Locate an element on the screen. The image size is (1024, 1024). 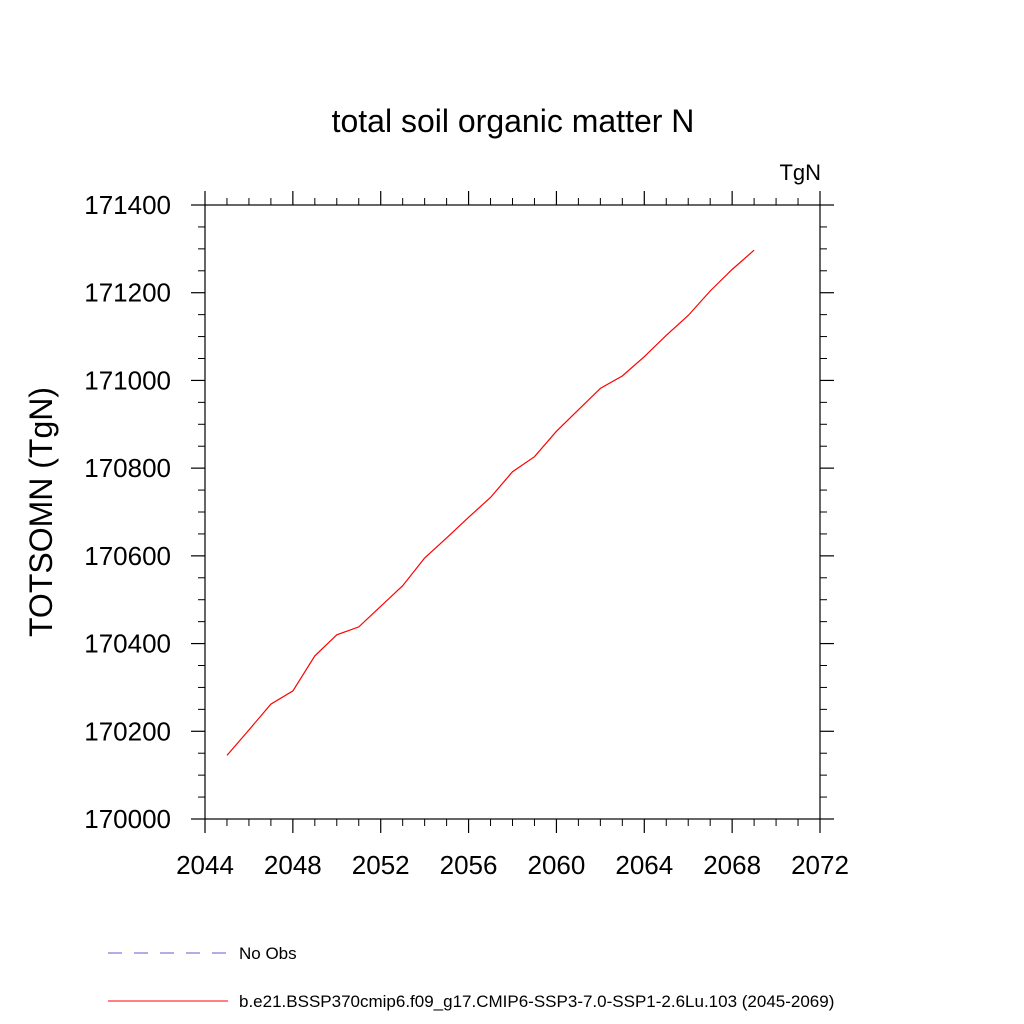
x-tick-label: 2064 is located at coordinates (644, 865).